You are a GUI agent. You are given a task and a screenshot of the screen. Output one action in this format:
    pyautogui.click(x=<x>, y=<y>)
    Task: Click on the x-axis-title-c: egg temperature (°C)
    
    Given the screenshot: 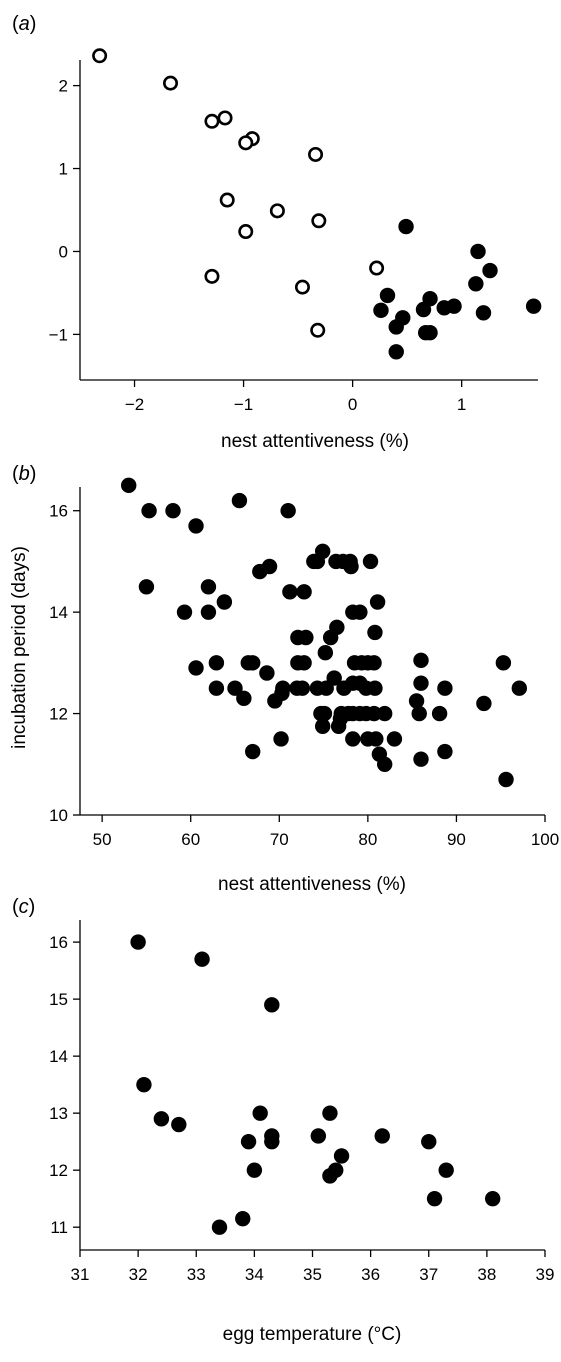 What is the action you would take?
    pyautogui.click(x=312, y=1334)
    